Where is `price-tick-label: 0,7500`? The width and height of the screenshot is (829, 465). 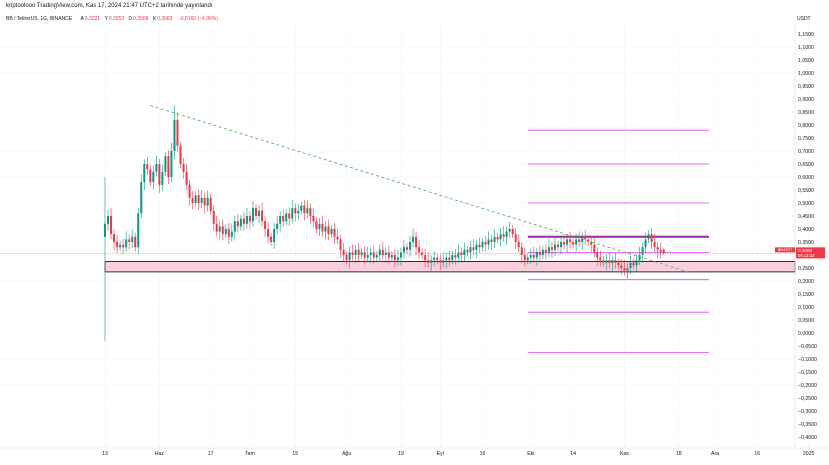 price-tick-label: 0,7500 is located at coordinates (806, 139).